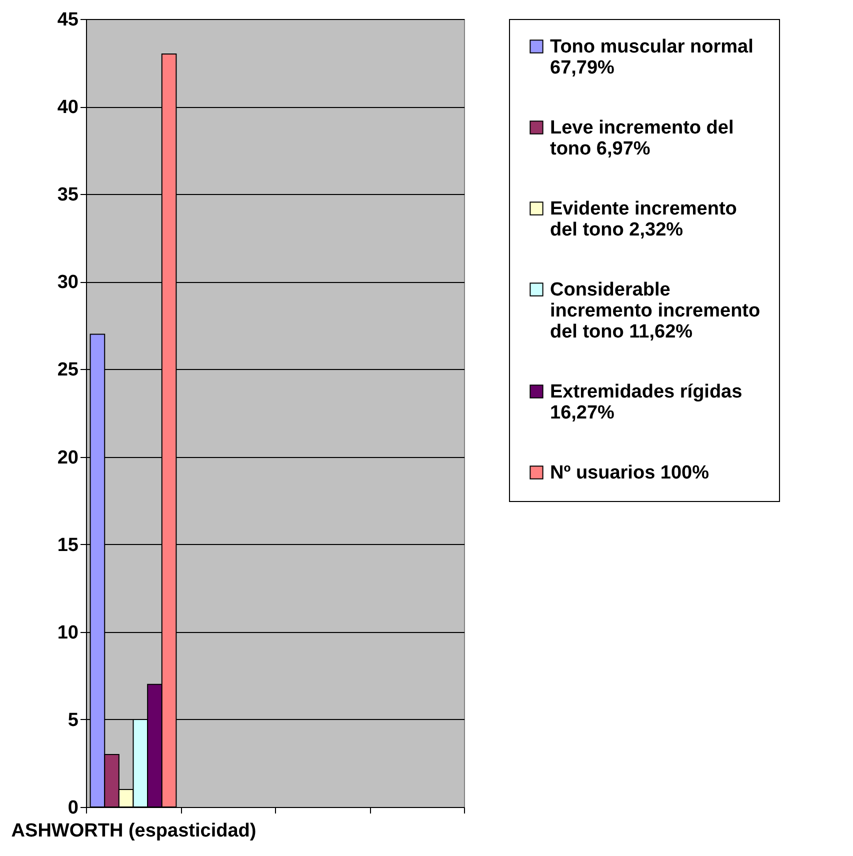  I want to click on legend-label: Considerable incremento incremento del tono 11,62%, so click(655, 311).